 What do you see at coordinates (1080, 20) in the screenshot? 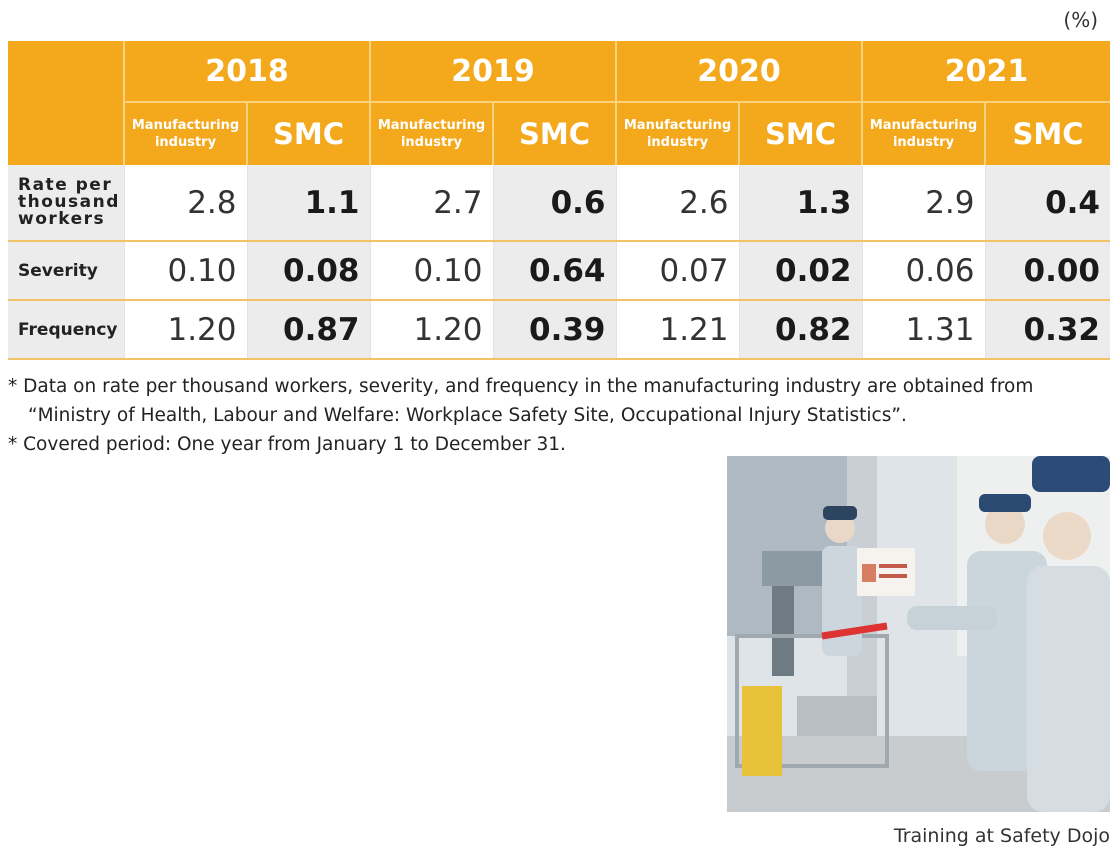
I see `unit-label: (%)` at bounding box center [1080, 20].